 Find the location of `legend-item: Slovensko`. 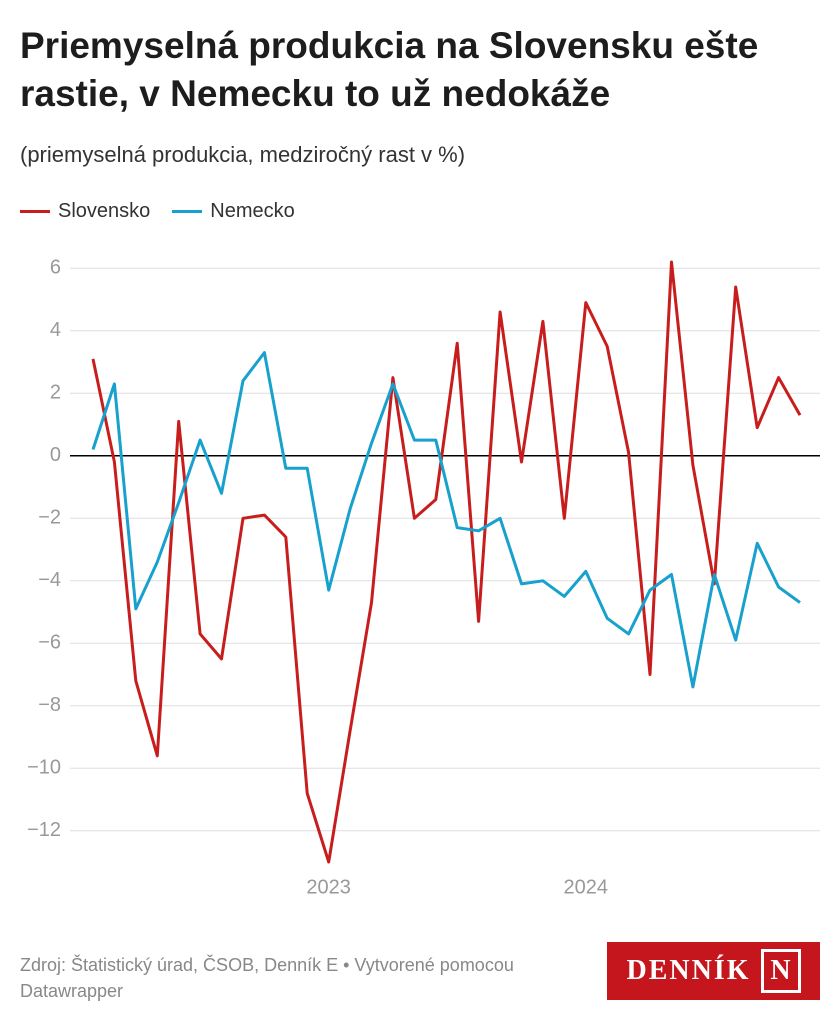

legend-item: Slovensko is located at coordinates (85, 211).